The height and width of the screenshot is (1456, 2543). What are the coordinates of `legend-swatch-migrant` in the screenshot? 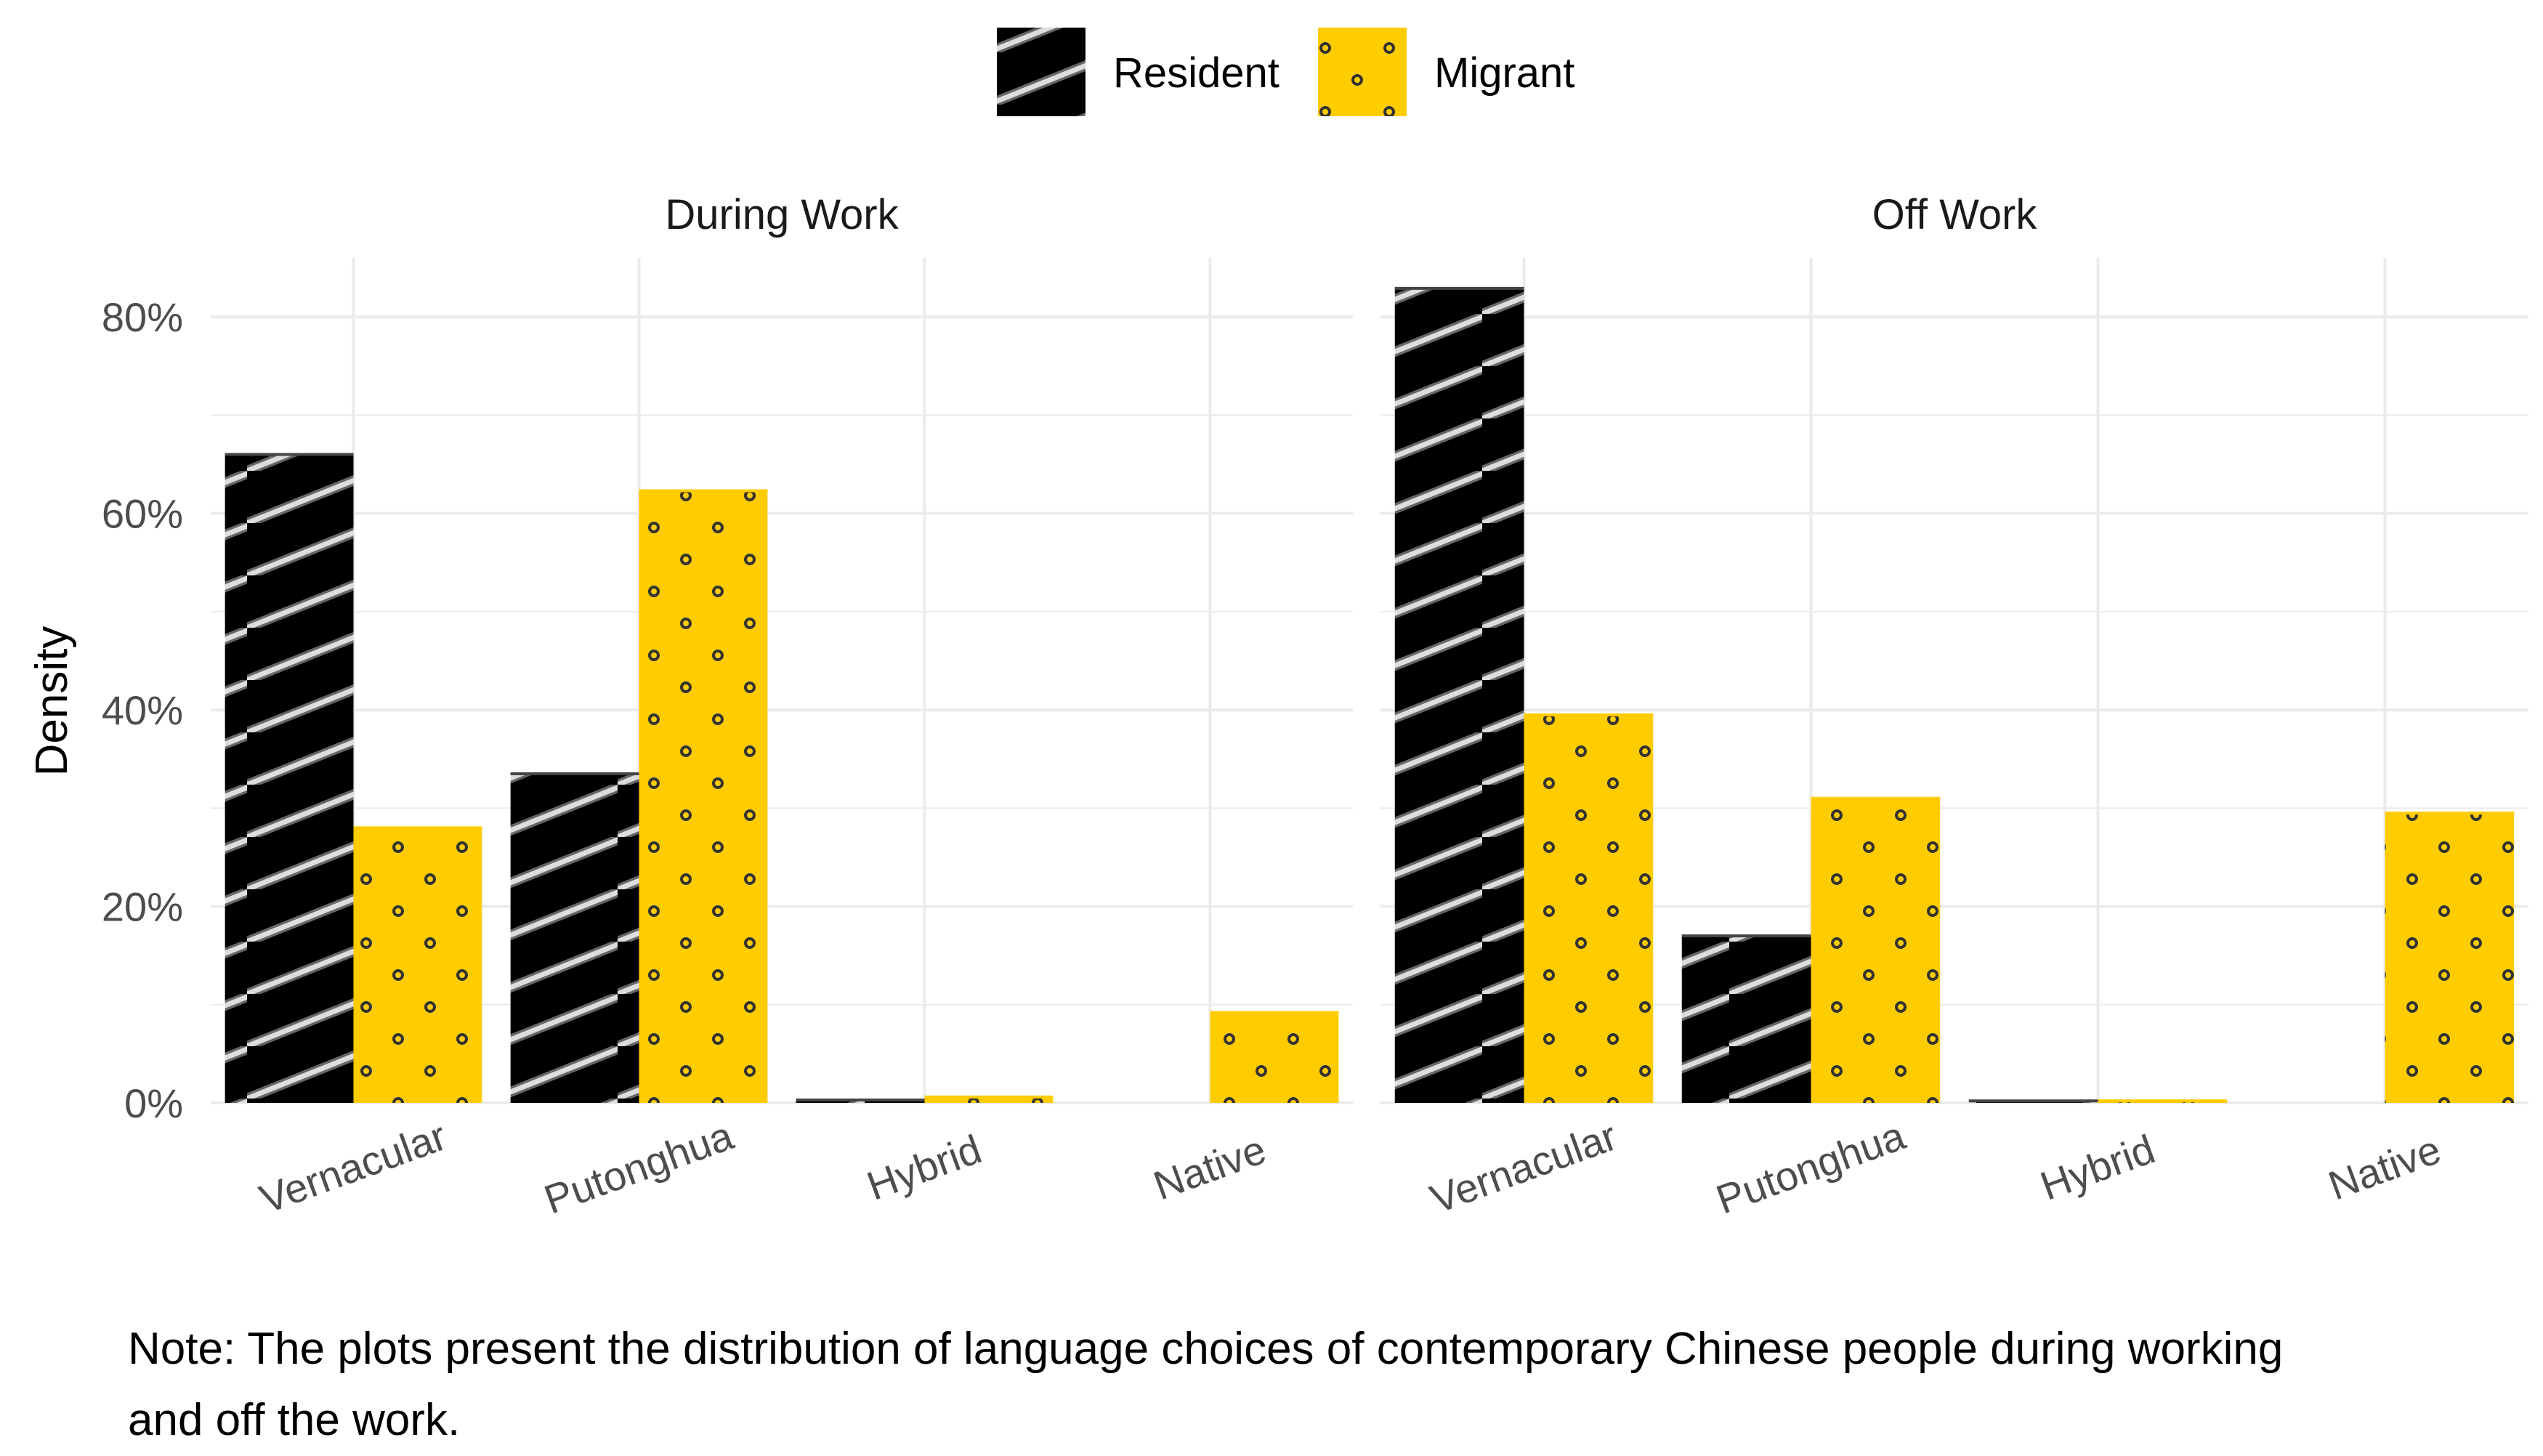 It's located at (1362, 72).